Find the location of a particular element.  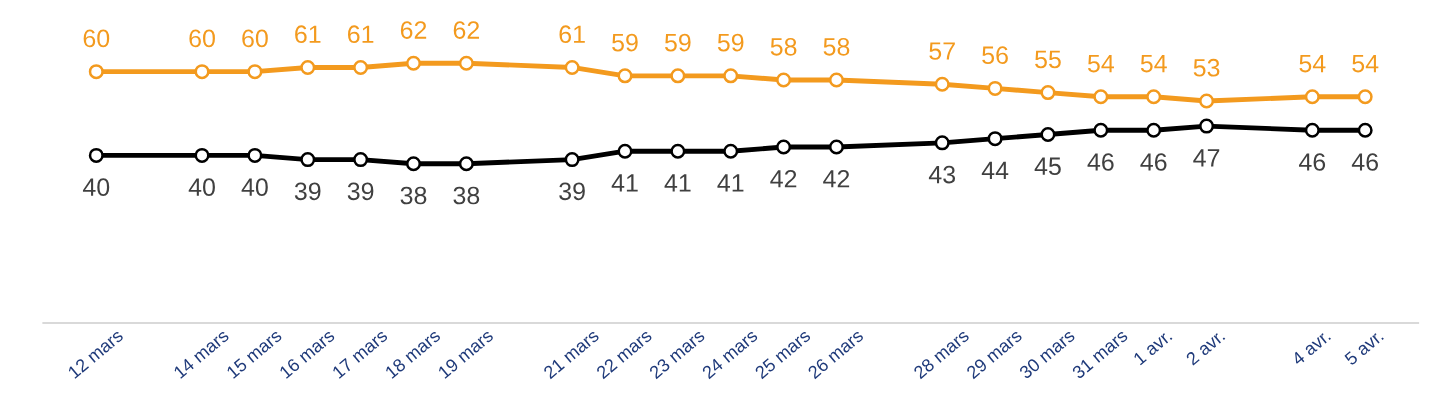

x-tick-label: 4 avr. is located at coordinates (1311, 348).